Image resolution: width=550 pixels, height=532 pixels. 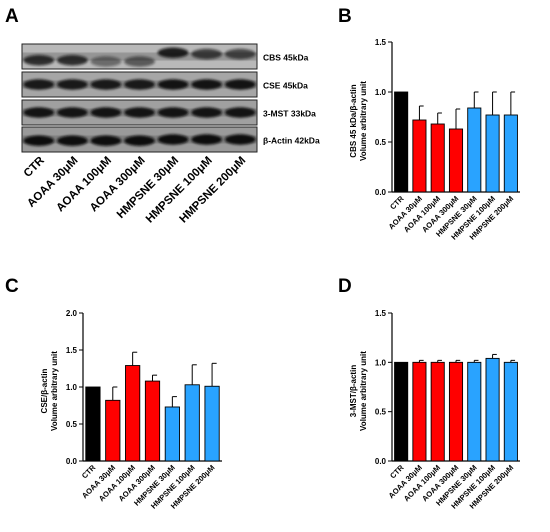 I want to click on panel-label-a: A, so click(x=12, y=16).